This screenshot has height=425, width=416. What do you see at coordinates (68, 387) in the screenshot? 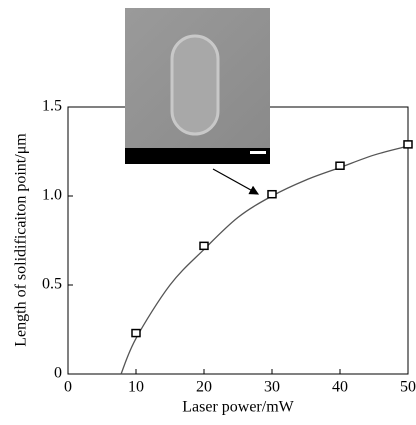
I see `x-tick-label: 0` at bounding box center [68, 387].